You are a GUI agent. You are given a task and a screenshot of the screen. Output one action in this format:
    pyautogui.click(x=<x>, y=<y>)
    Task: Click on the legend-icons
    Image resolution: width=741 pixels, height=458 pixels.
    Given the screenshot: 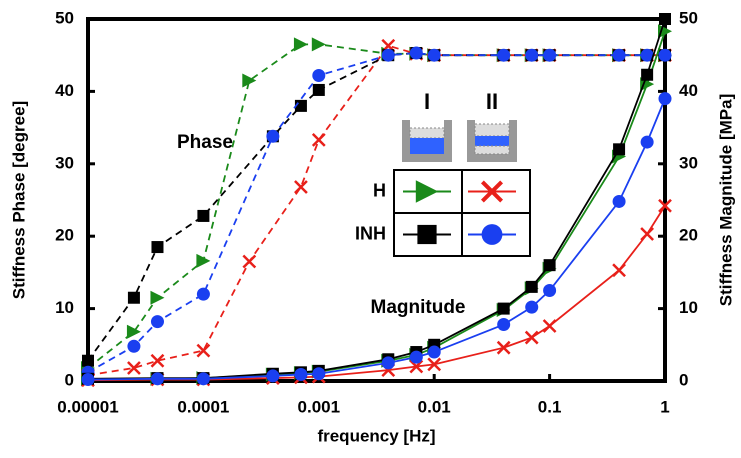 What is the action you would take?
    pyautogui.click(x=459, y=141)
    